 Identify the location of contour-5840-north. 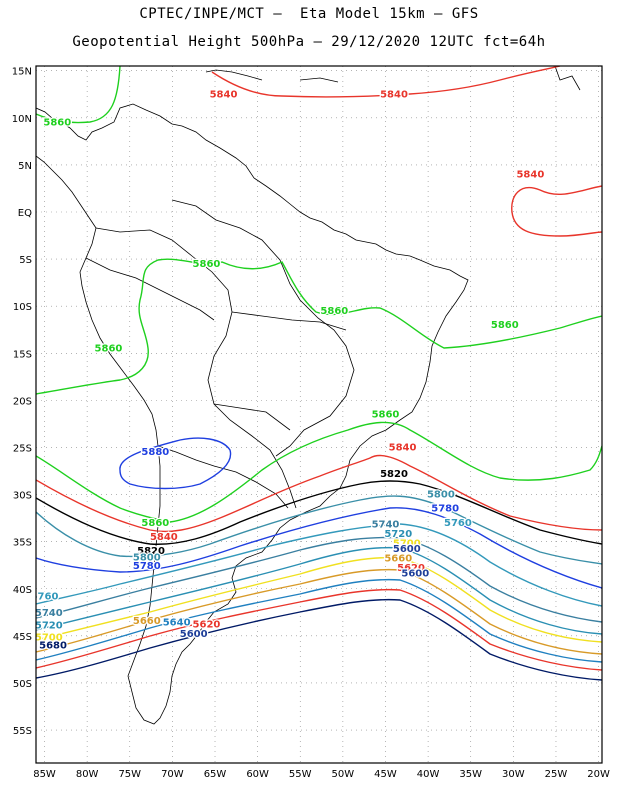
(386, 82).